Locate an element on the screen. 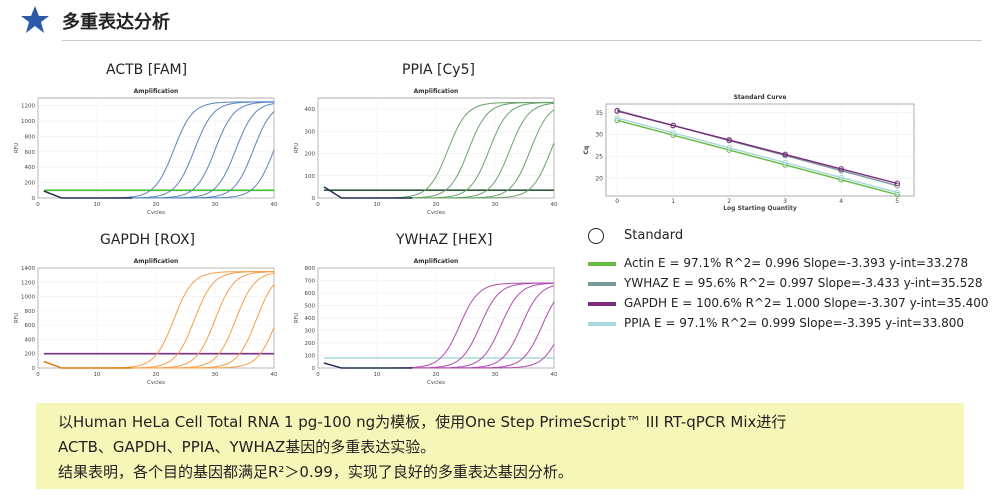  y-tick-label: 1200 is located at coordinates (28, 283).